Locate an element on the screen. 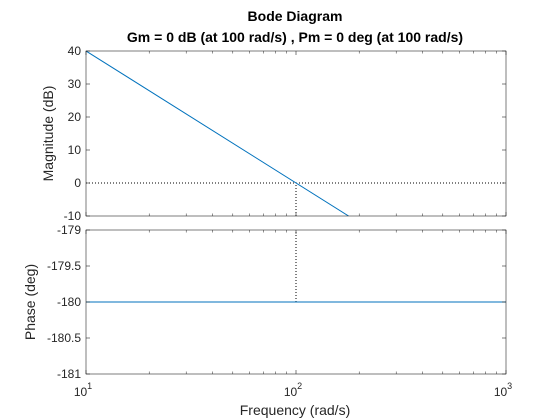 The height and width of the screenshot is (420, 560). phase-ytick-label: -180.5 is located at coordinates (64, 338).